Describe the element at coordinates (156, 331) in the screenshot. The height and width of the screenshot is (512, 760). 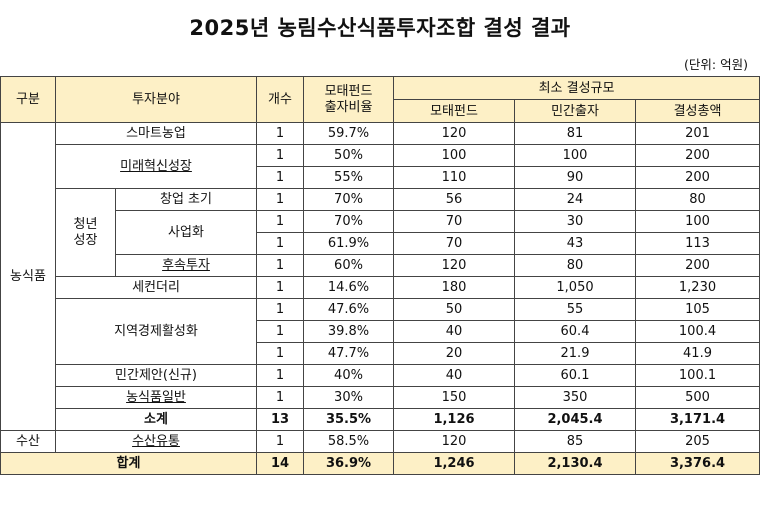
I see `field-cell: 지역경제활성화` at that location.